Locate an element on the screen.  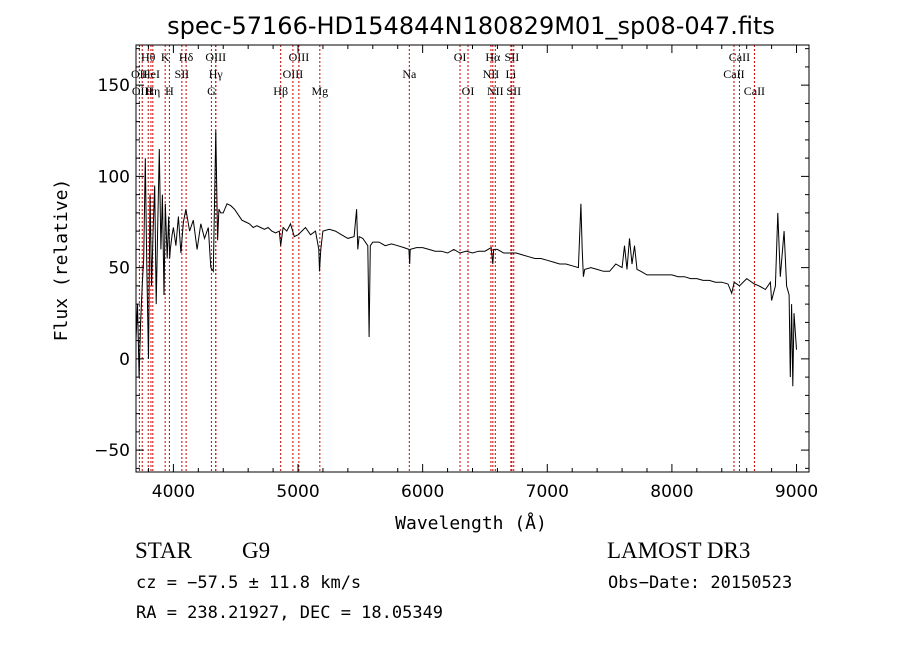
y-tick-label-100: 100 is located at coordinates (114, 177).